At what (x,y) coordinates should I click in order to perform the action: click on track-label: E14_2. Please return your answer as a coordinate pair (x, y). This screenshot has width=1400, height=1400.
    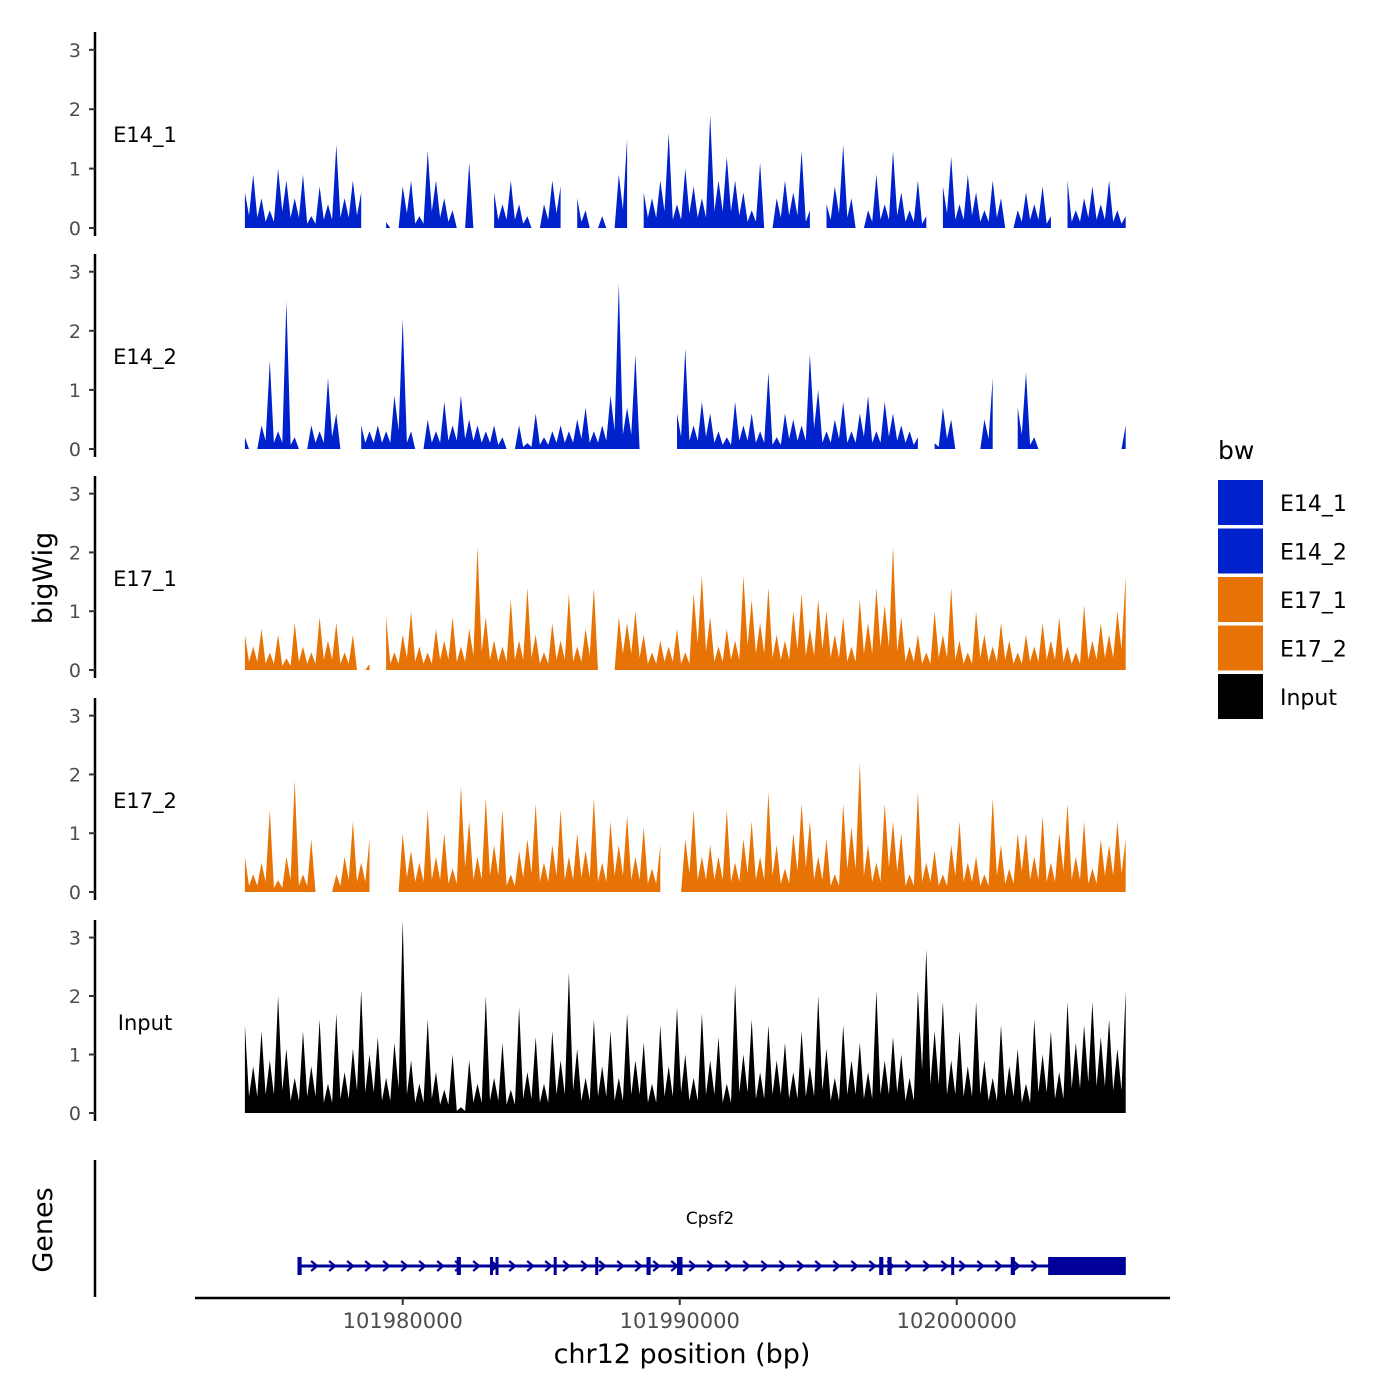
    Looking at the image, I should click on (145, 357).